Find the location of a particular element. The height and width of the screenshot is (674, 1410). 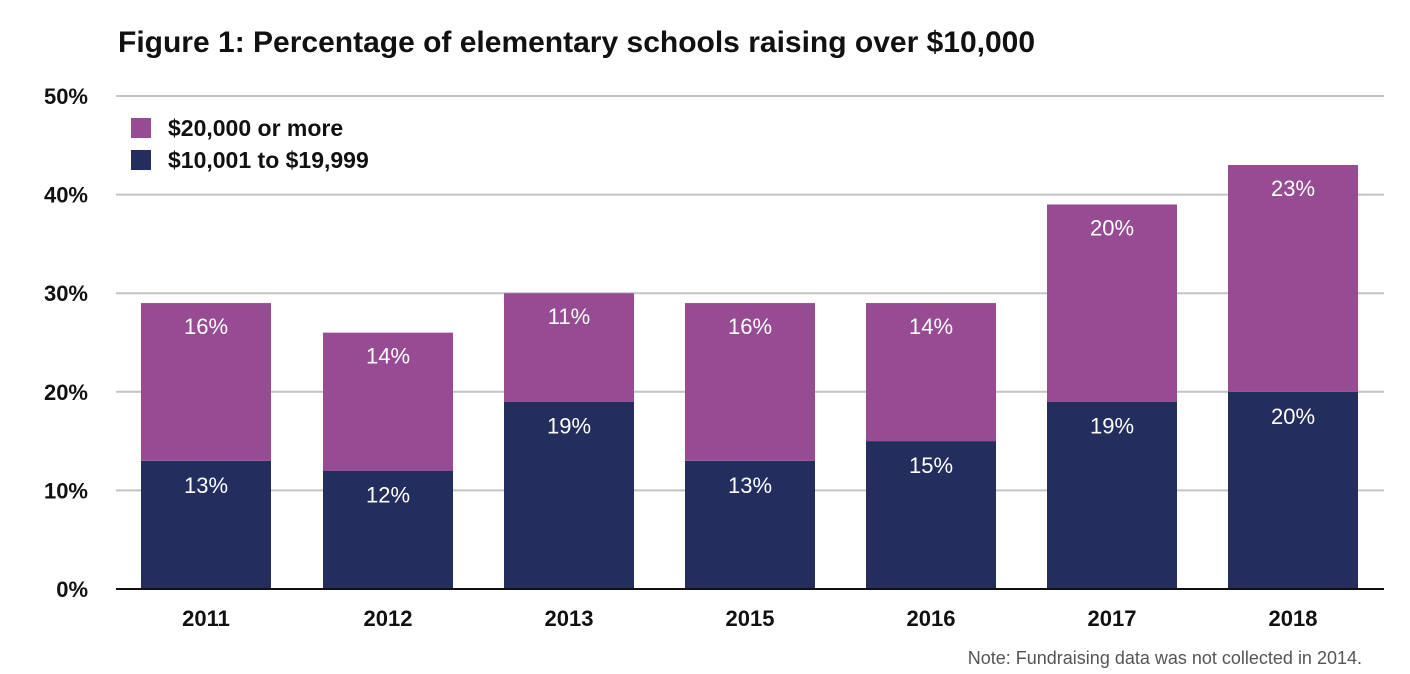

data-label-2015-20000-or-more: 16% is located at coordinates (750, 326).